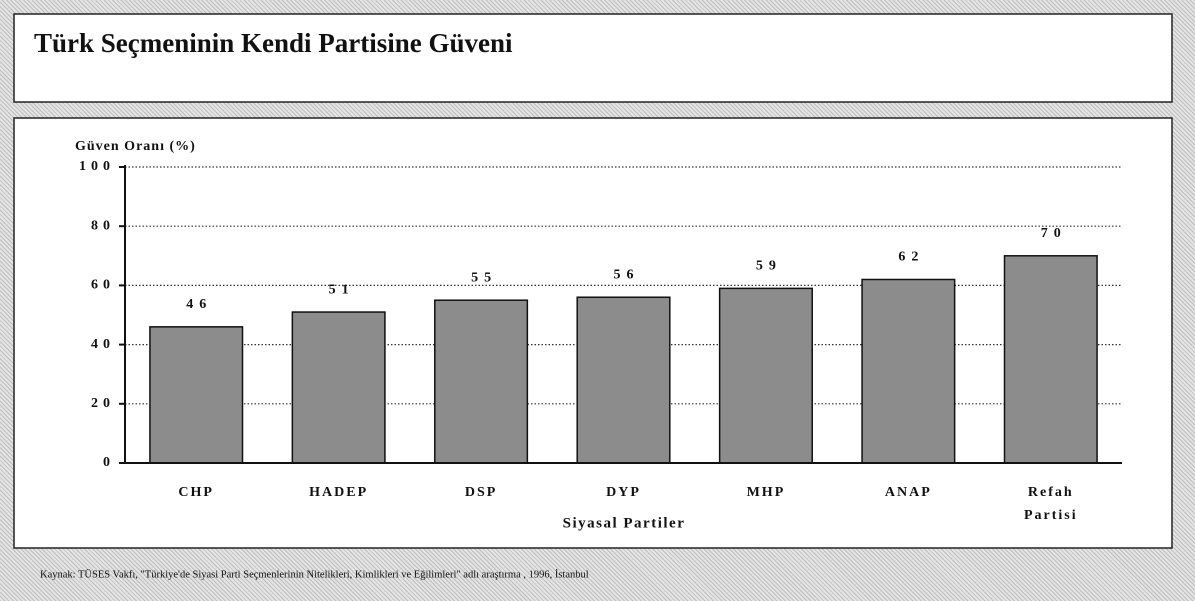 The height and width of the screenshot is (601, 1195). Describe the element at coordinates (103, 344) in the screenshot. I see `y-tick-label: 40` at that location.